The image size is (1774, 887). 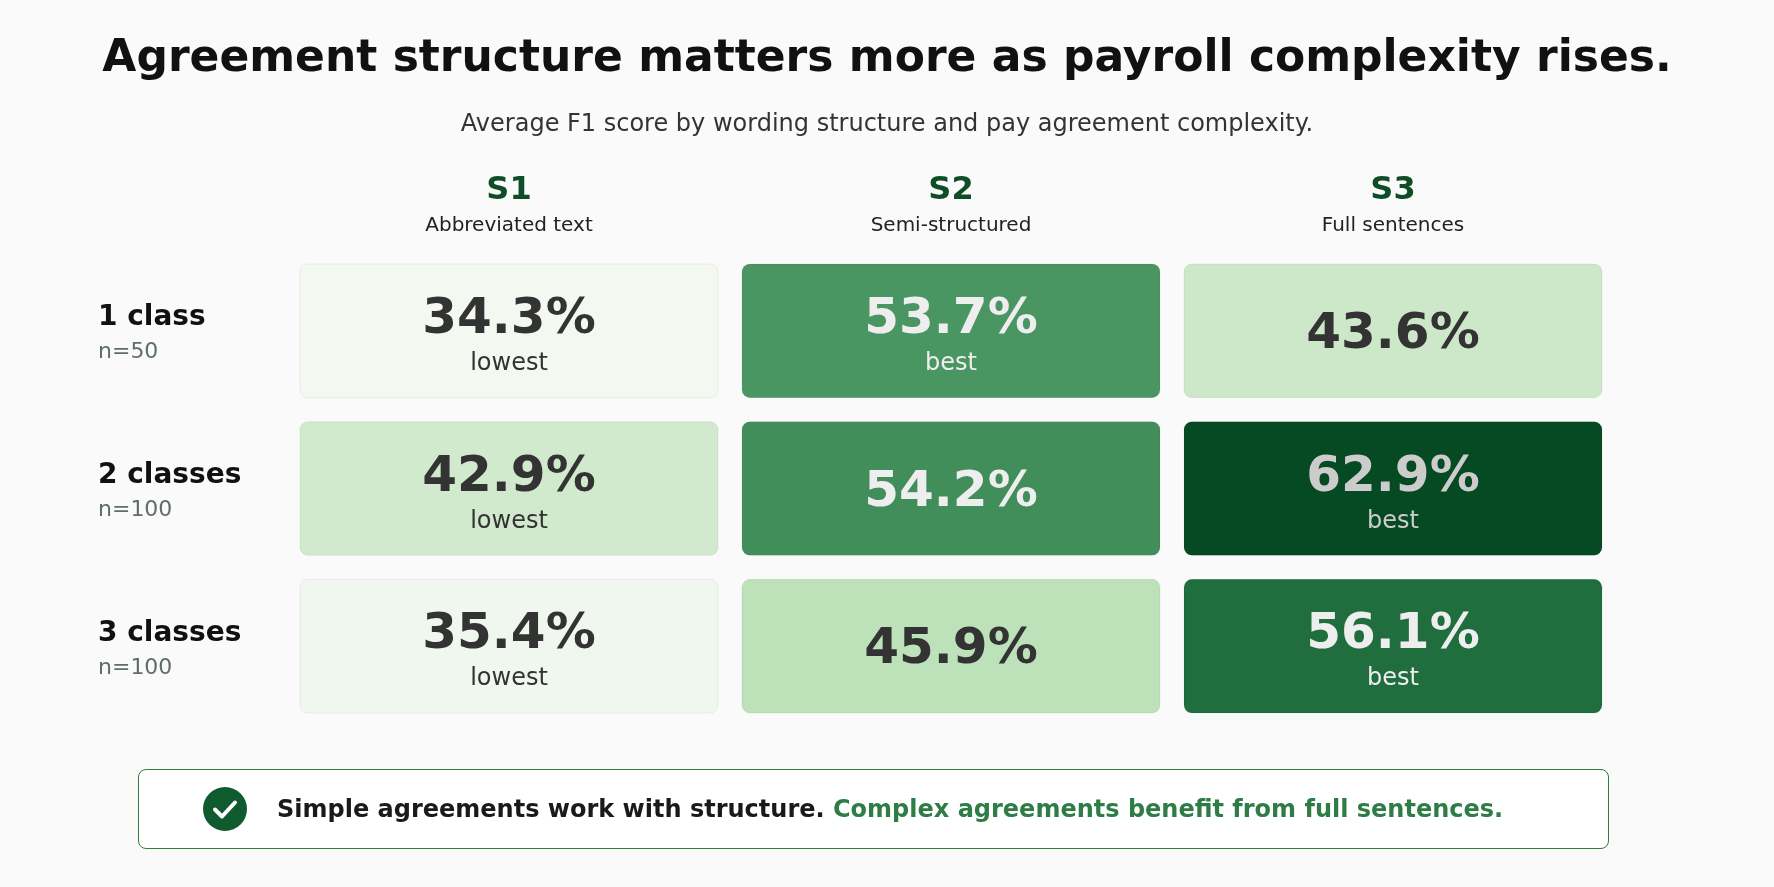 I want to click on data-label: 54.2%, so click(x=951, y=488).